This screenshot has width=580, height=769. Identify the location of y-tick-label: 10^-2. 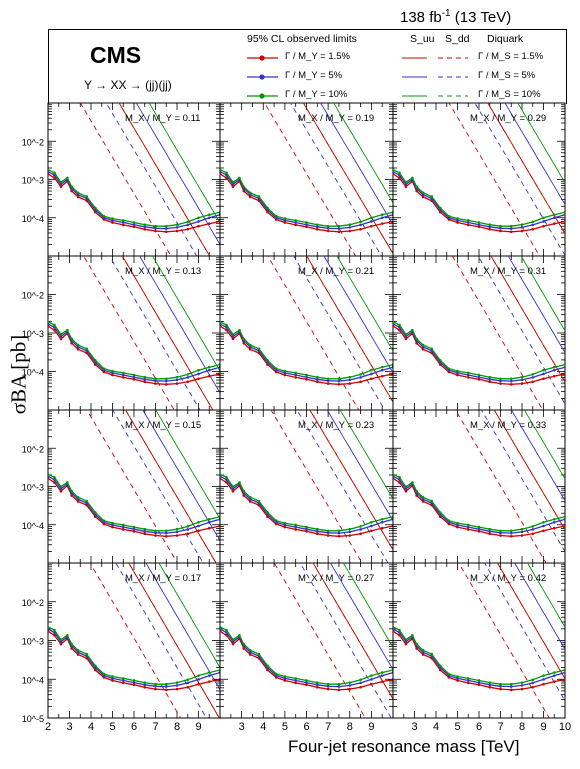
(33, 296).